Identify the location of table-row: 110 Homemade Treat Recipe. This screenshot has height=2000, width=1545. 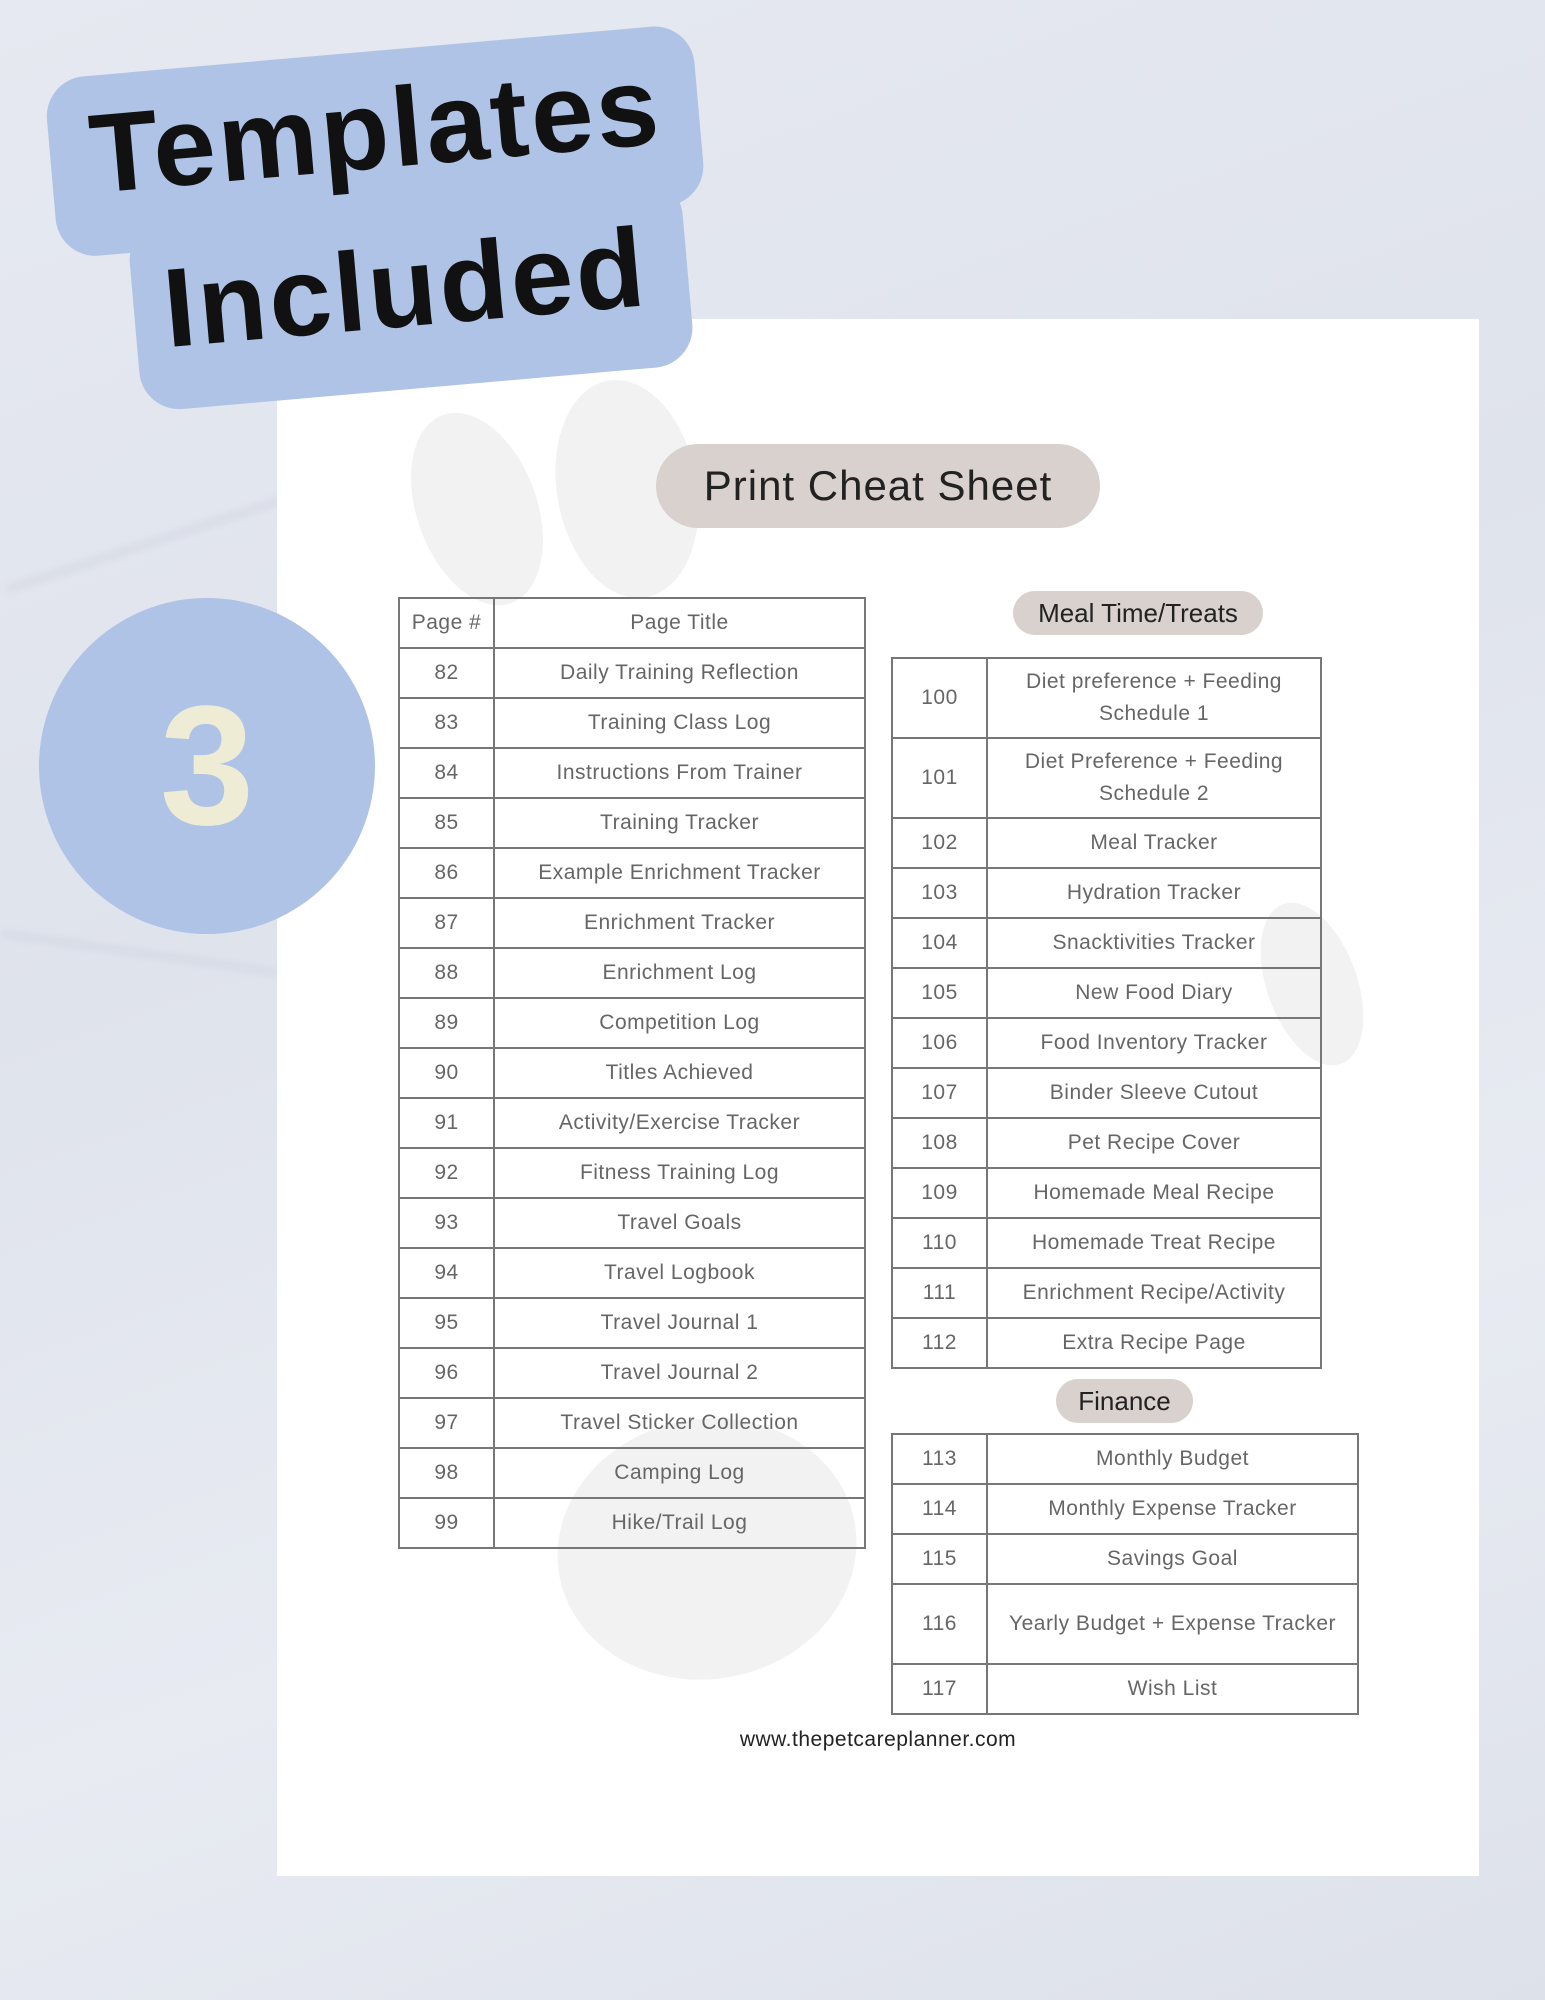
(1106, 1243).